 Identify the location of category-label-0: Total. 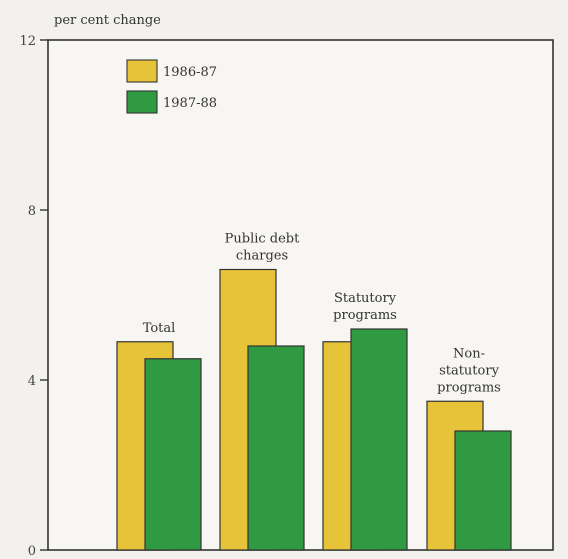
(159, 328).